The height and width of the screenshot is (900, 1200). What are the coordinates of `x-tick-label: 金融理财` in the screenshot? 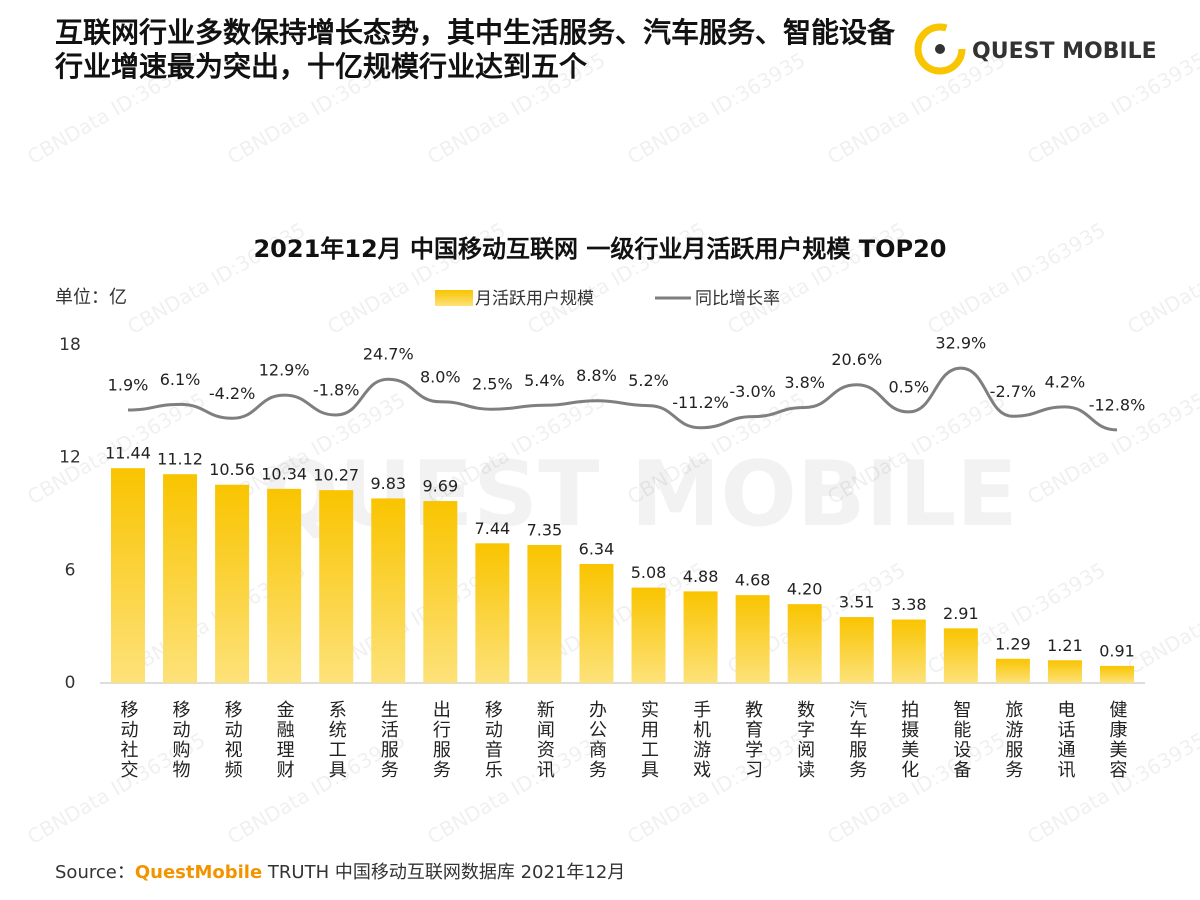 It's located at (284, 740).